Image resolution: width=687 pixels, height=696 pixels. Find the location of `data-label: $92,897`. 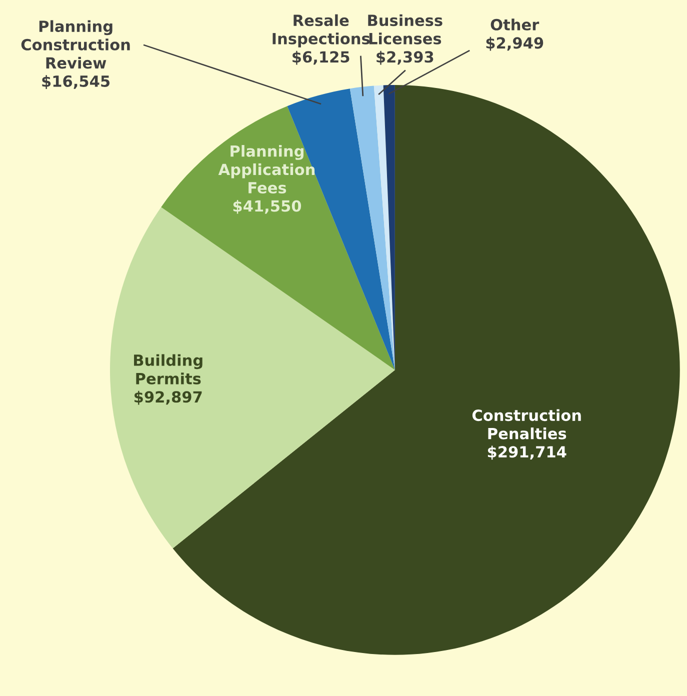

data-label: $92,897 is located at coordinates (168, 397).